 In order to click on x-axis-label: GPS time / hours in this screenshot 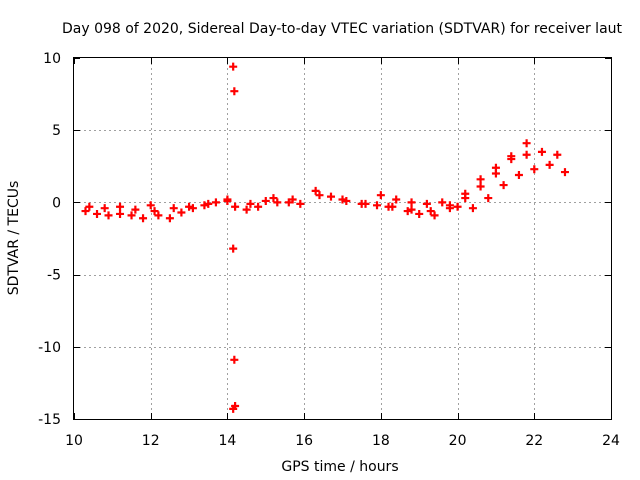, I will do `click(339, 467)`.